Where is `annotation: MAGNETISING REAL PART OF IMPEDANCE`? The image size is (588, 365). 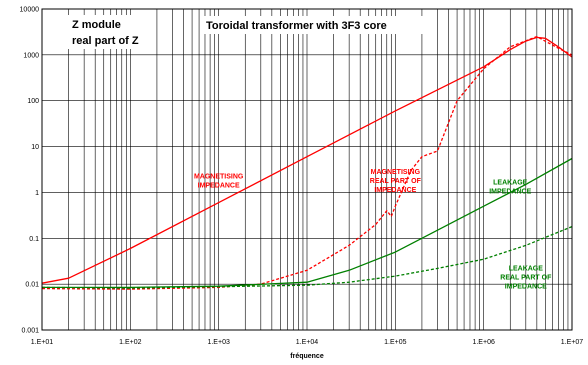
annotation: MAGNETISING REAL PART OF IMPEDANCE is located at coordinates (396, 181).